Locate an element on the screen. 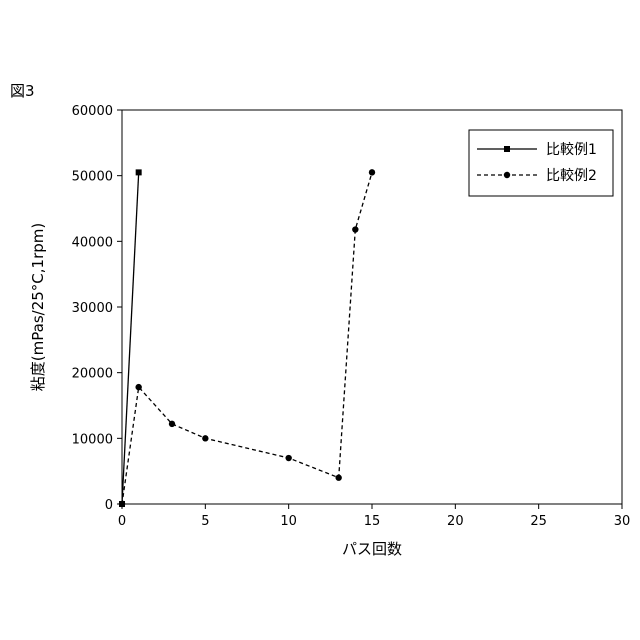 The width and height of the screenshot is (640, 640). y-axis: 0 10000 20000 30000 40000 50000 60000 is located at coordinates (97, 308).